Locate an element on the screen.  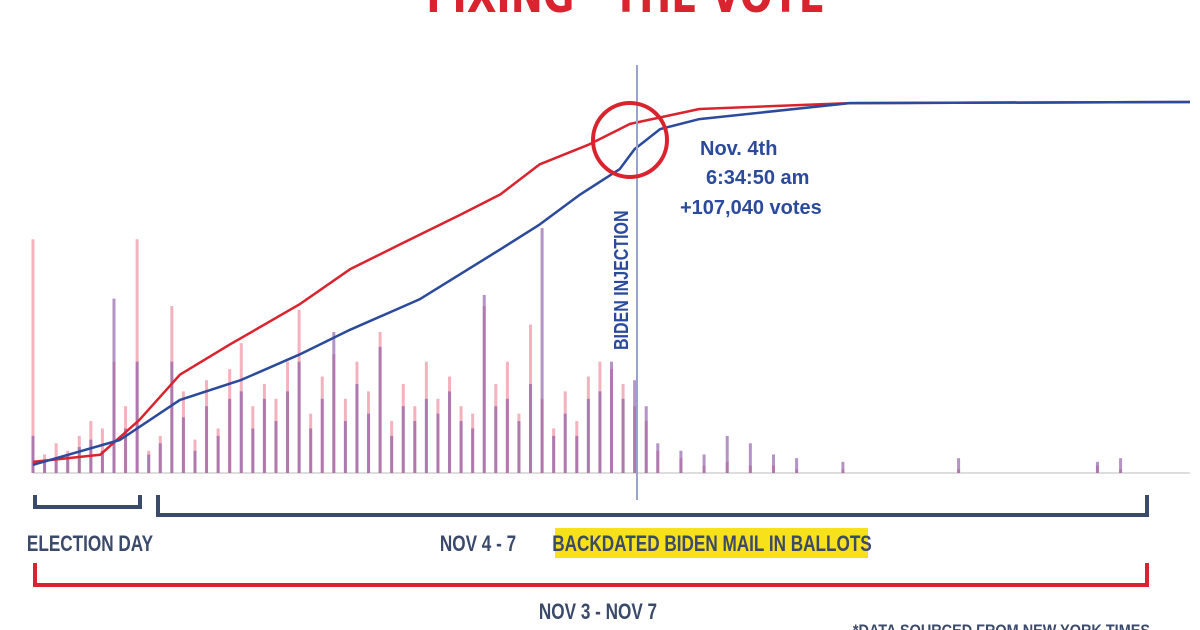
highlight-circle is located at coordinates (630, 140).